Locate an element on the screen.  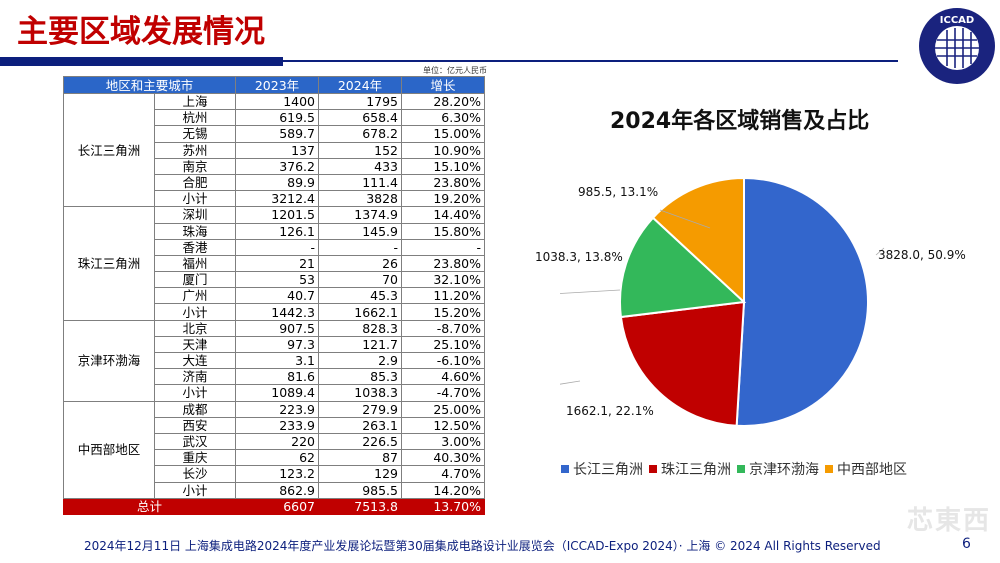
growth-cell: 14.40% is located at coordinates (443, 215).